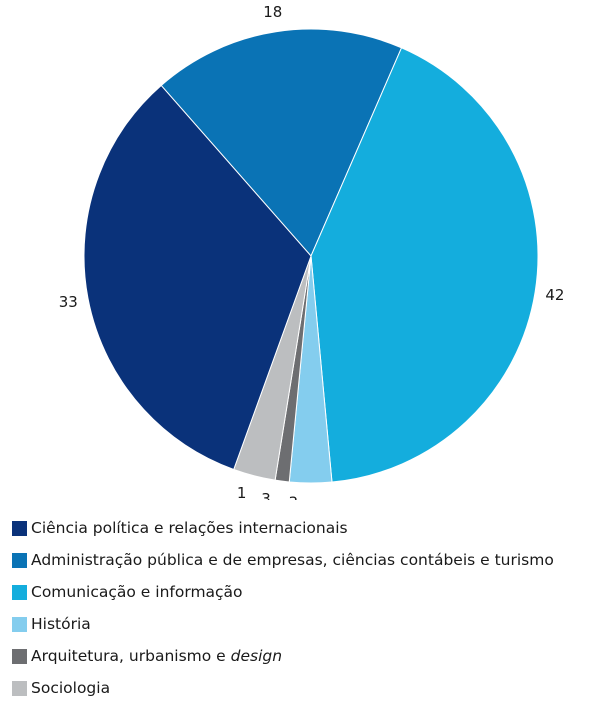  Describe the element at coordinates (242, 492) in the screenshot. I see `pie-value-label: 1` at that location.